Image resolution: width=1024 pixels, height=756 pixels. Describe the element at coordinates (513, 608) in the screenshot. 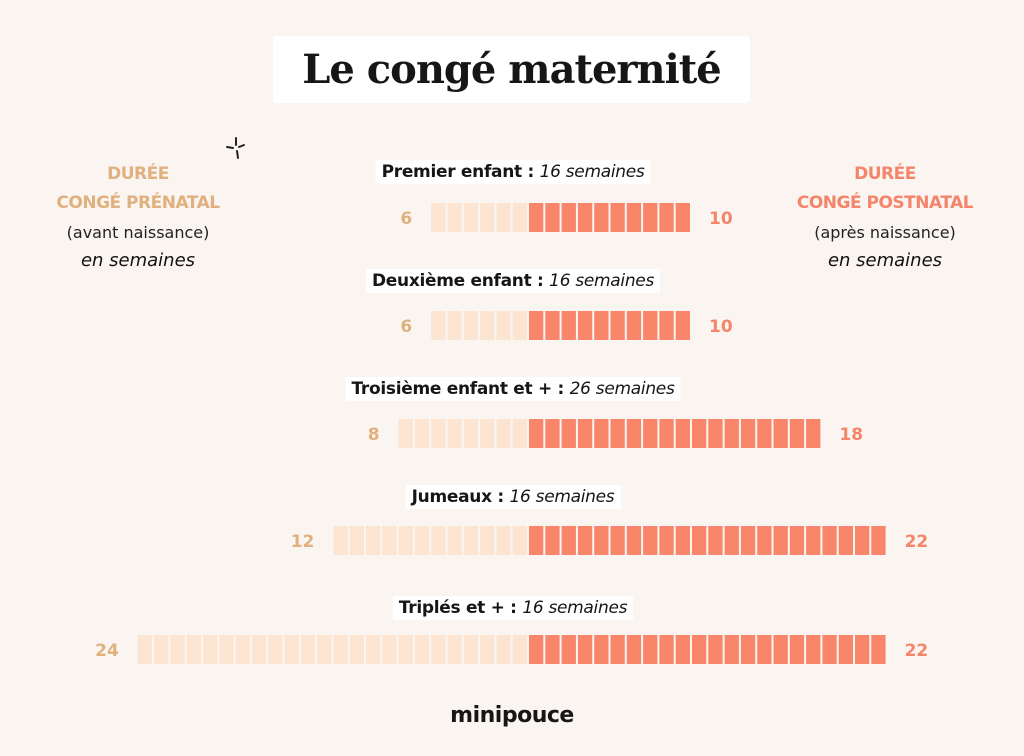

I see `row-label: Triplés et + : 16 semaines` at that location.